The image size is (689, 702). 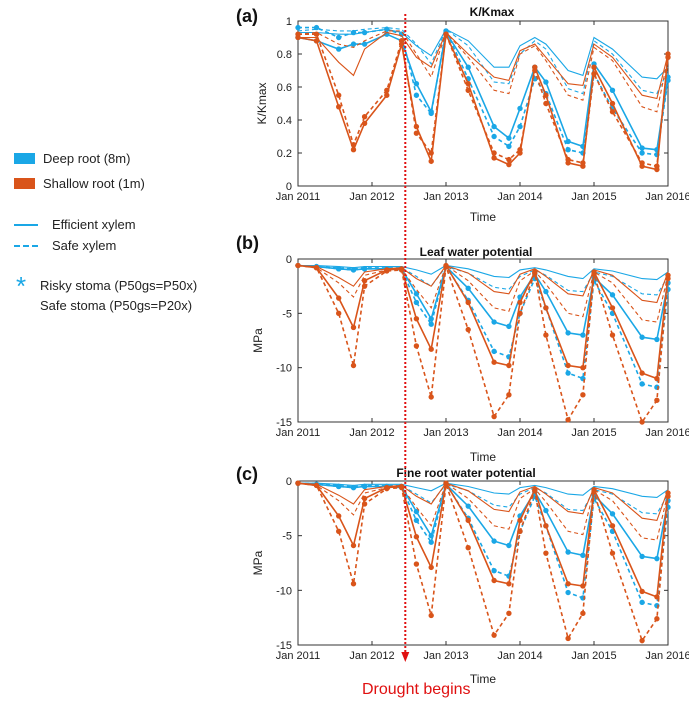 I want to click on legend-efficient-xylem-label: Efficient xylem, so click(x=94, y=224).